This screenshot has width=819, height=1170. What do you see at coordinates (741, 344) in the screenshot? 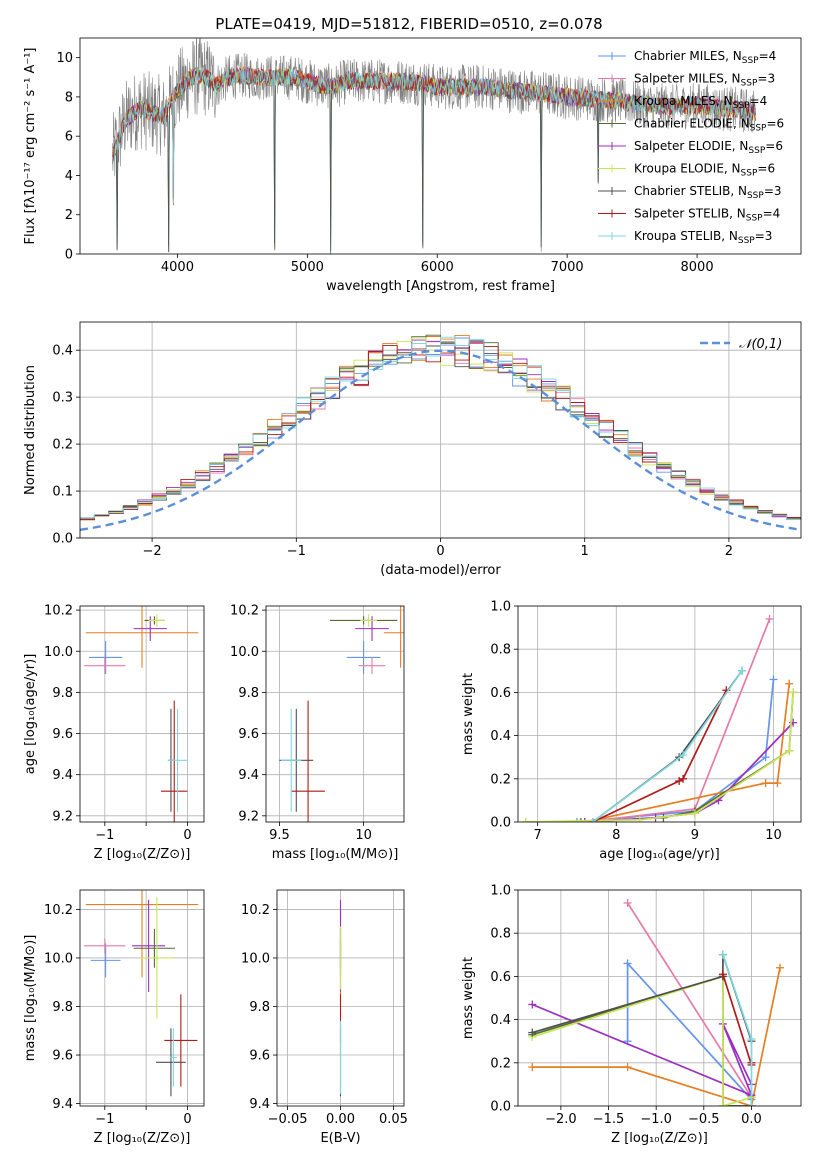
I see `legend-entry: 𝒩(0,1)` at bounding box center [741, 344].